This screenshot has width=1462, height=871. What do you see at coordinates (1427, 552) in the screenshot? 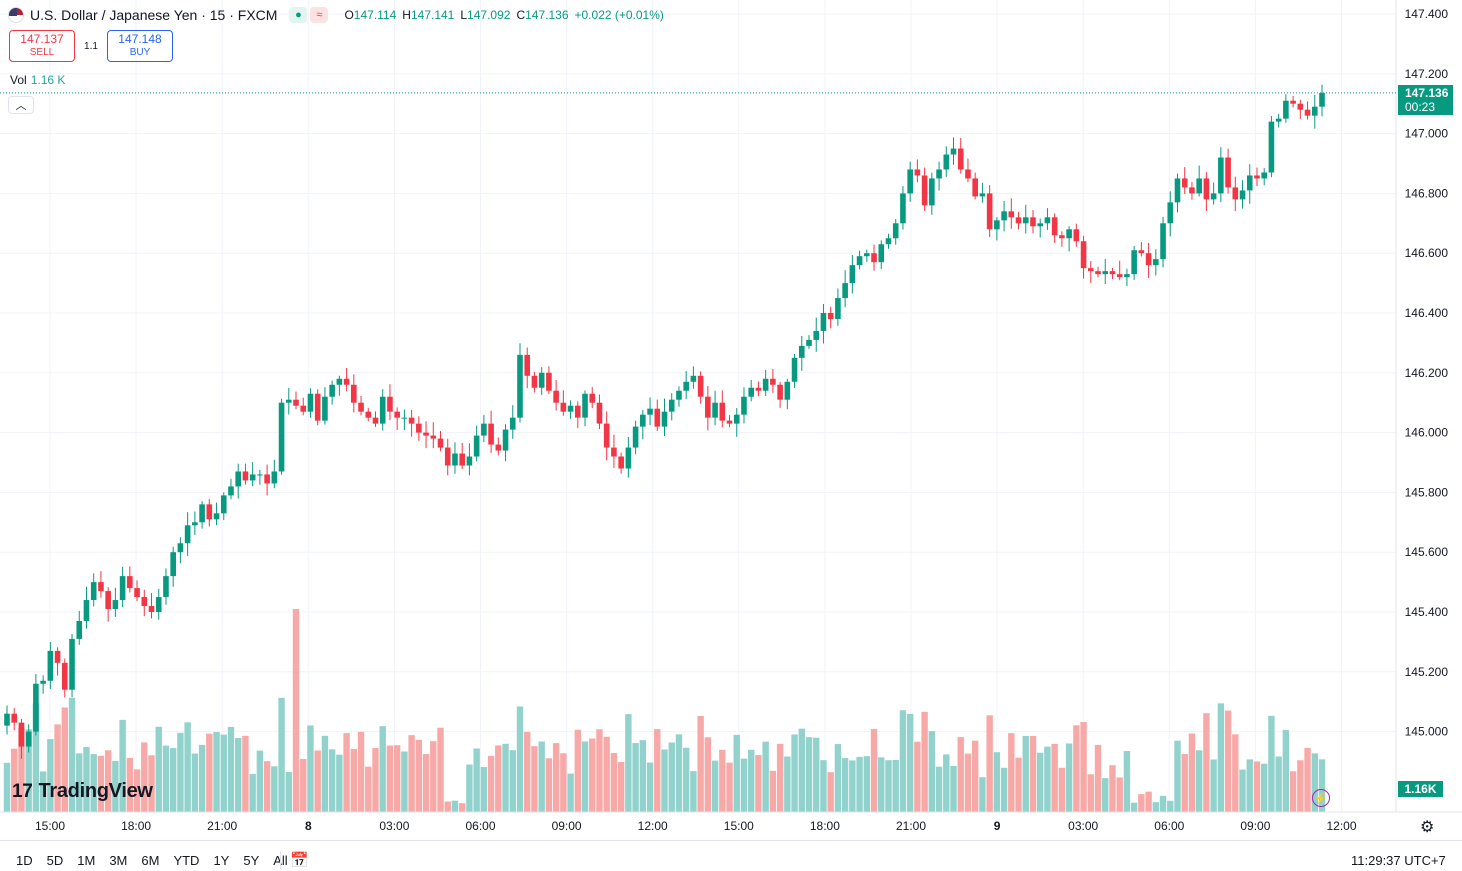
I see `price-tick-label: 145.600` at bounding box center [1427, 552].